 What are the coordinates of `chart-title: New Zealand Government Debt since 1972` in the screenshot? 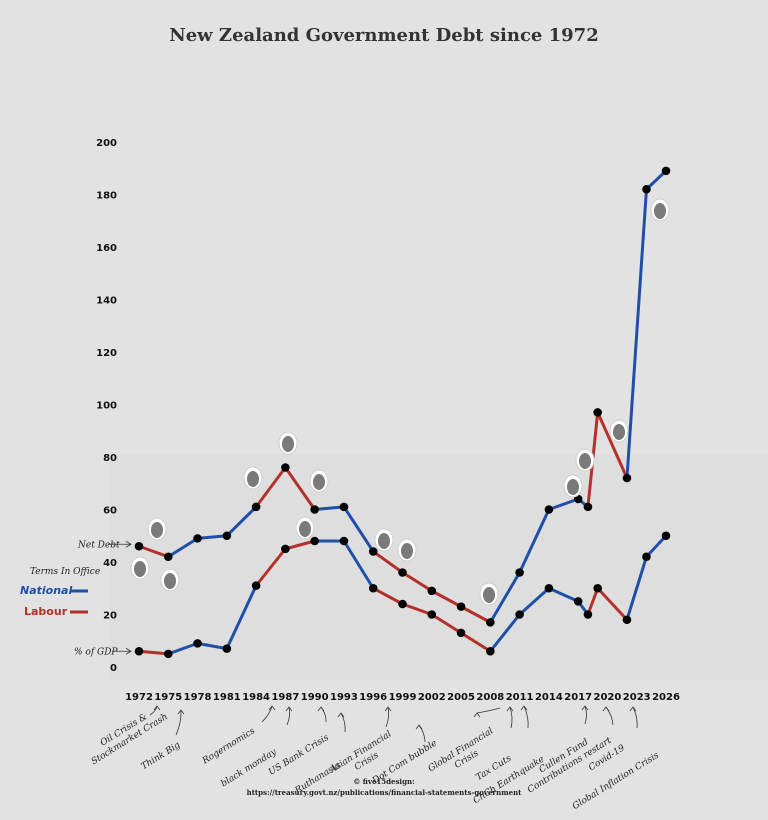 It's located at (384, 35).